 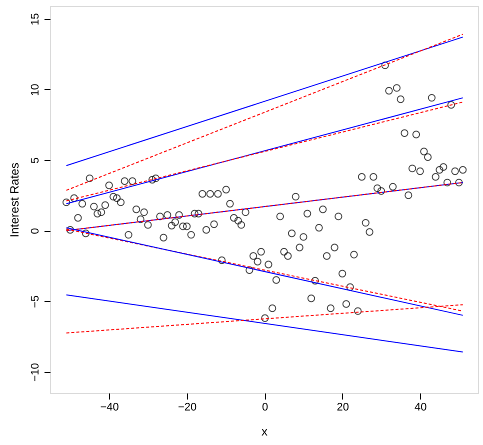 I want to click on y-tick-label: −10, so click(x=36, y=372).